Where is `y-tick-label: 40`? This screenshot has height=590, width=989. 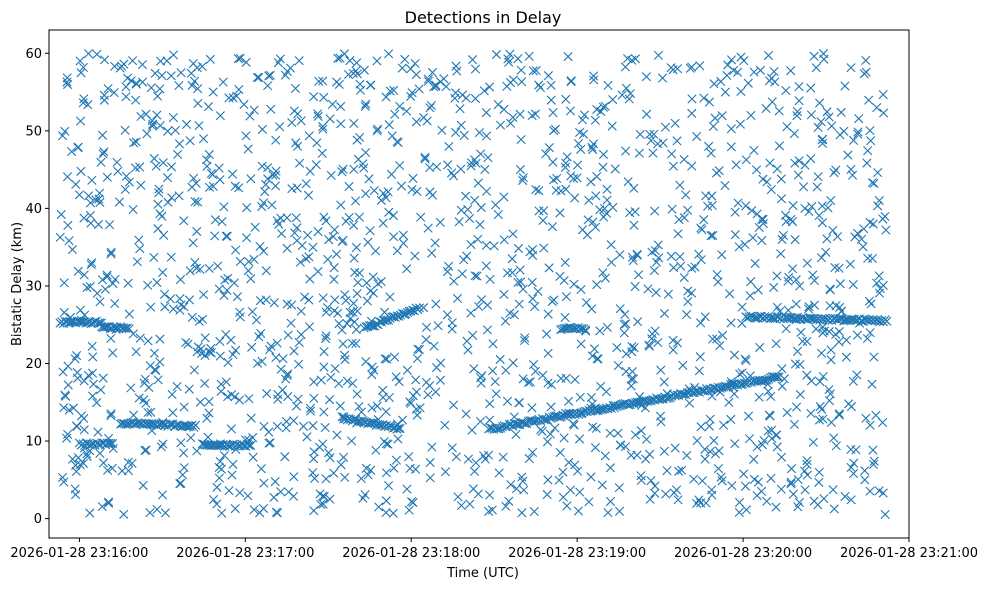 y-tick-label: 40 is located at coordinates (33, 209).